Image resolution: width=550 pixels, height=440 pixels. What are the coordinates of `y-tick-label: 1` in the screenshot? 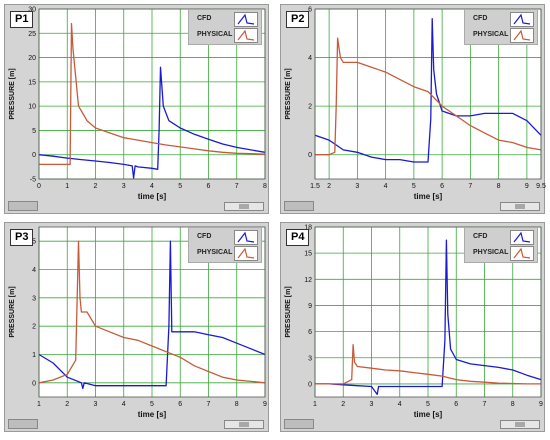 It's located at (34, 355).